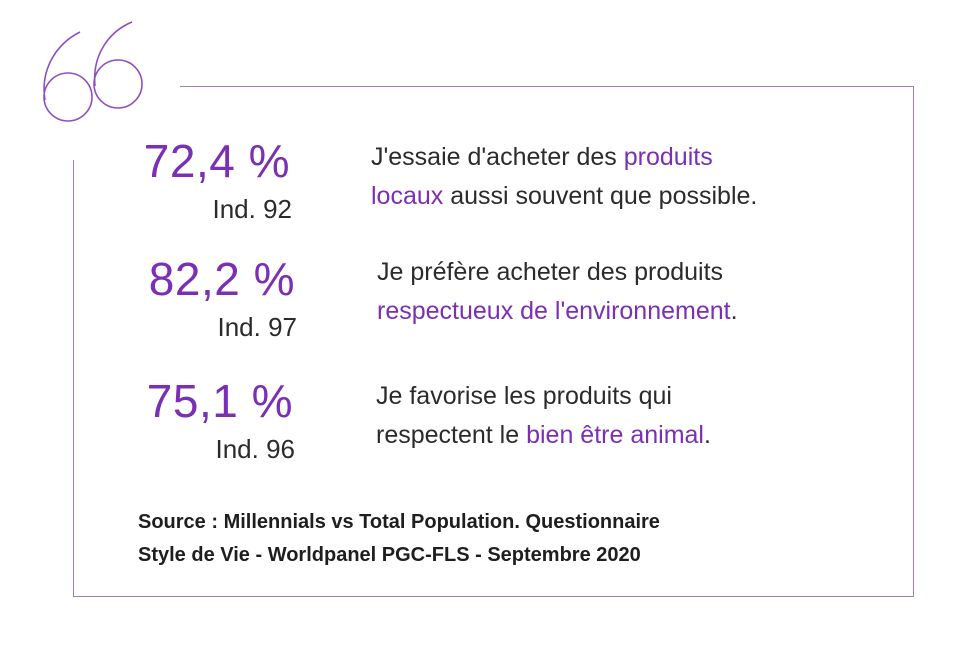 Image resolution: width=970 pixels, height=645 pixels. What do you see at coordinates (524, 396) in the screenshot?
I see `text: Je favorise les produits qui` at bounding box center [524, 396].